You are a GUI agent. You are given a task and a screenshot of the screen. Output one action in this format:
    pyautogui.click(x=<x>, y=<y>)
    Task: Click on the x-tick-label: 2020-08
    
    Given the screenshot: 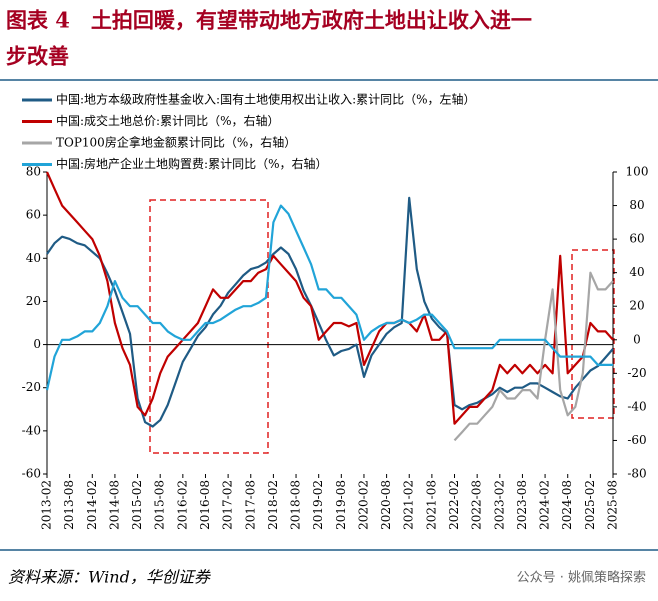 What is the action you would take?
    pyautogui.click(x=386, y=505)
    